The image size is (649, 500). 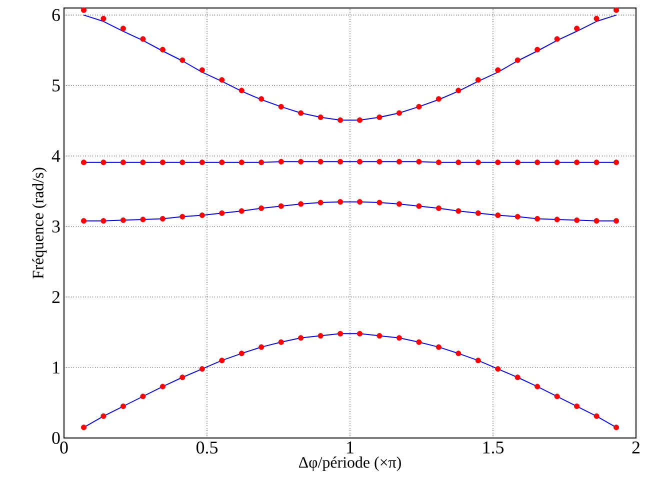 What do you see at coordinates (56, 297) in the screenshot?
I see `y-tick-label: 2` at bounding box center [56, 297].